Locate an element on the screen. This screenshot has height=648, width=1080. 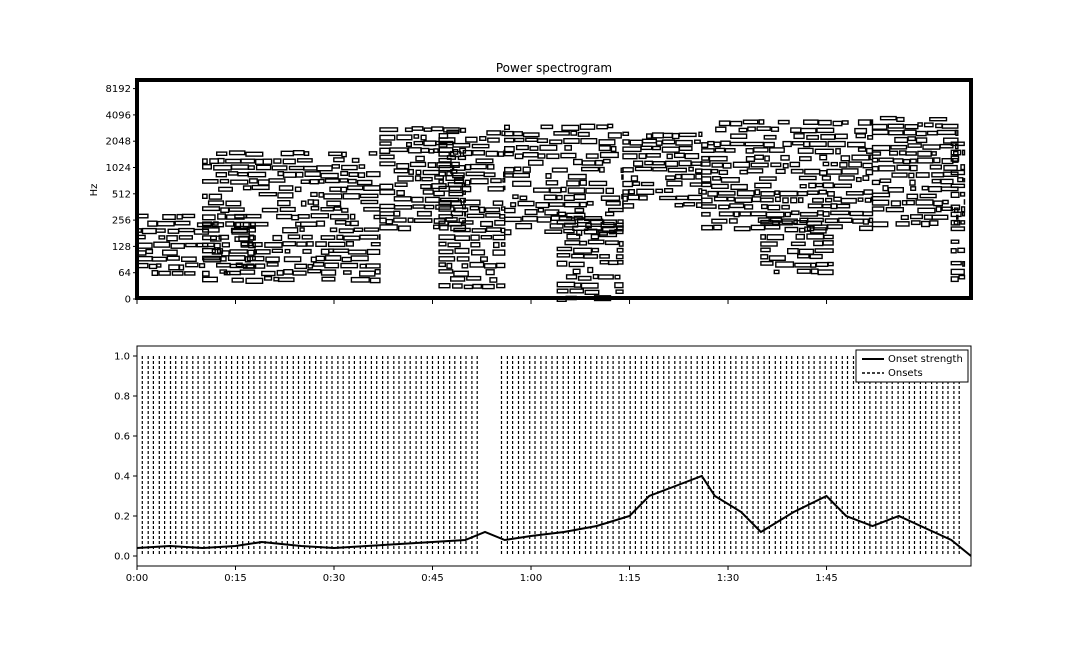
onset-x-tick-label: 1:45 is located at coordinates (826, 578).